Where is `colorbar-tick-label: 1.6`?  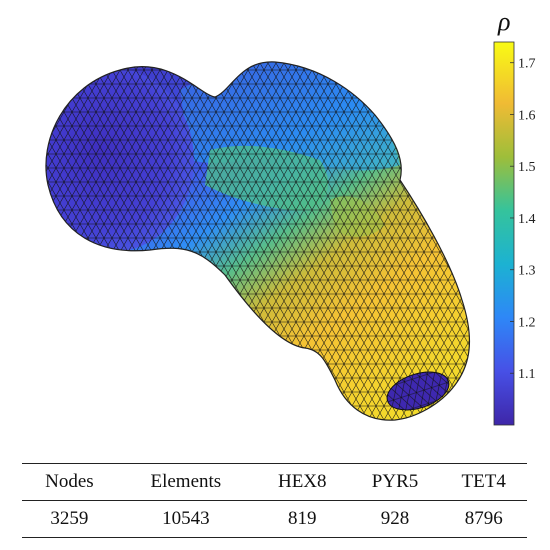
colorbar-tick-label: 1.6 is located at coordinates (527, 115).